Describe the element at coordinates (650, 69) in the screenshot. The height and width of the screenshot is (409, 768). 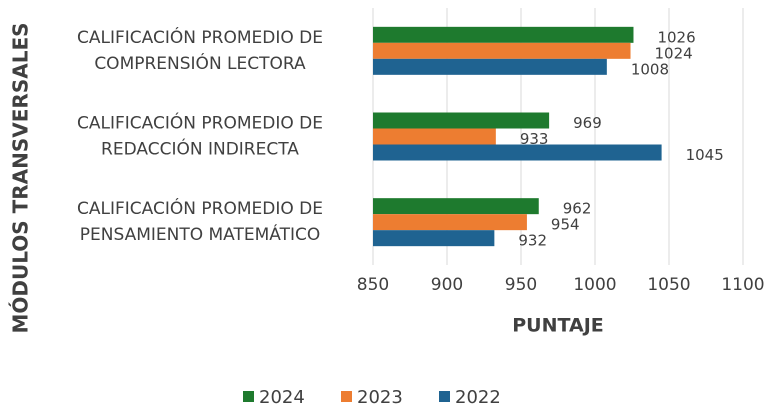
I see `data-label: 1008` at that location.